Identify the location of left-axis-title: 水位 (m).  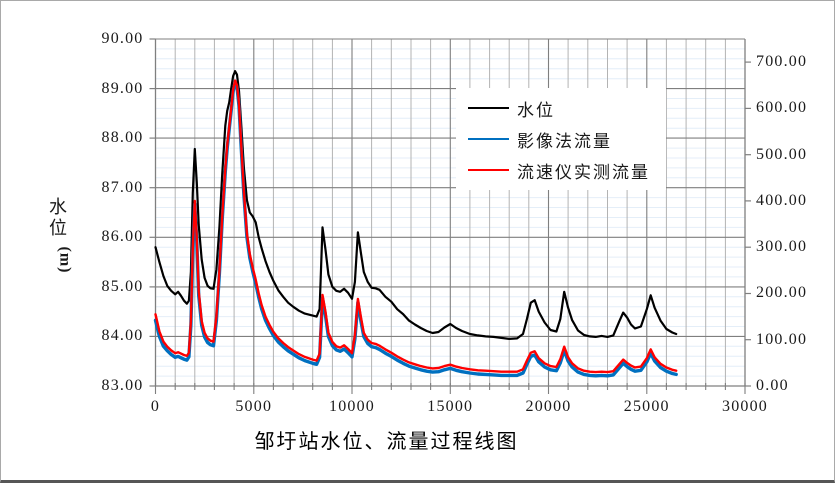
(64, 235).